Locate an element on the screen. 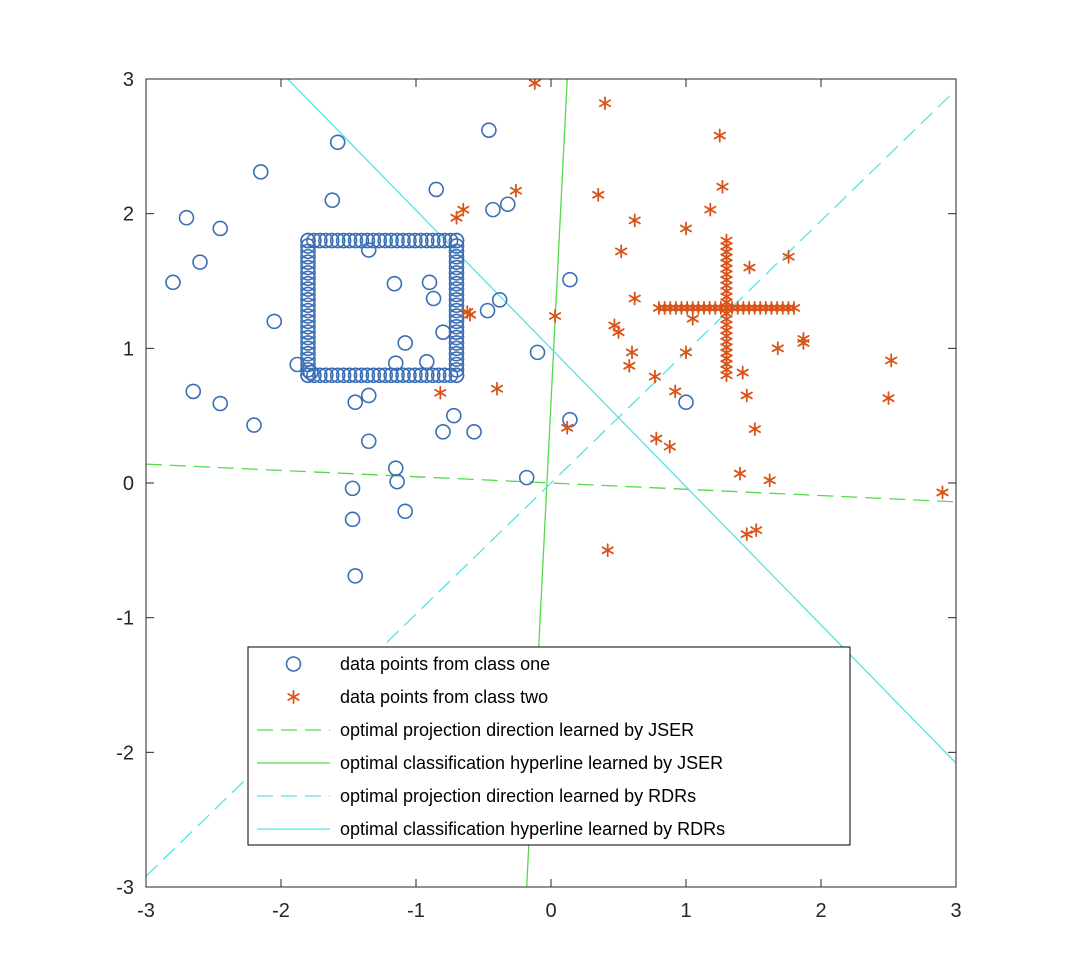 This screenshot has width=1082, height=964. x-tick-label: -3 is located at coordinates (146, 911).